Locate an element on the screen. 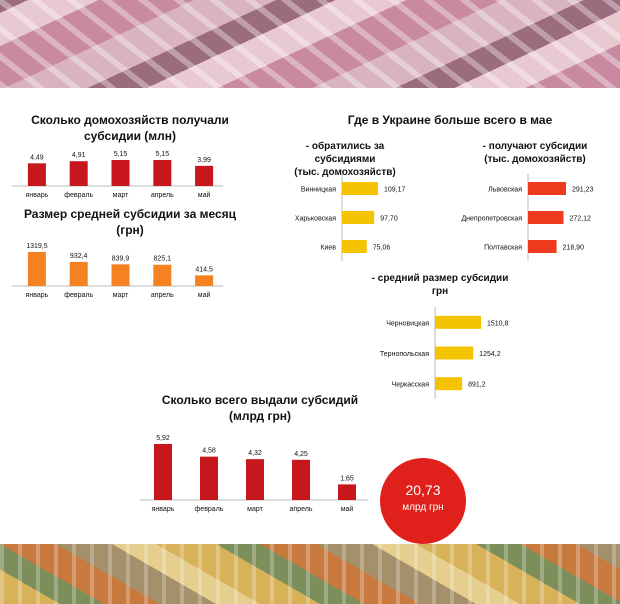 This screenshot has height=604, width=620. top-banknote-banner is located at coordinates (310, 44).